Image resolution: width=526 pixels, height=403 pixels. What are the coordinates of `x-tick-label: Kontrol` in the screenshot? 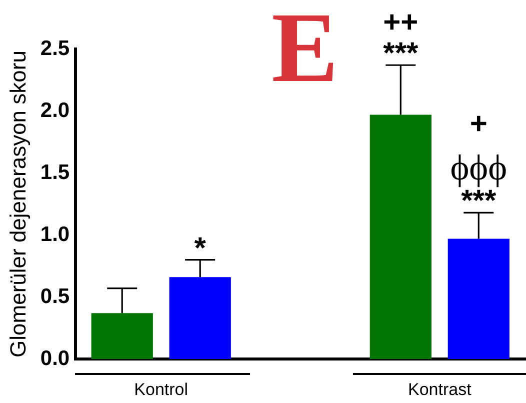 It's located at (161, 389).